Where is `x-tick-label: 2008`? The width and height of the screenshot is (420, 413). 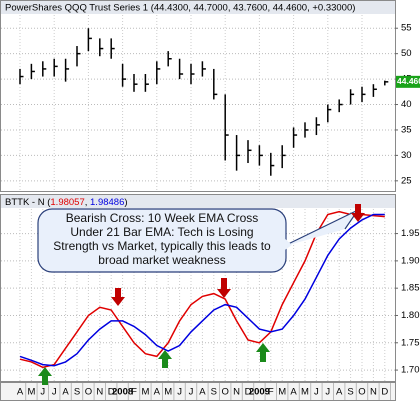
x-tick-label: 2008 is located at coordinates (122, 392).